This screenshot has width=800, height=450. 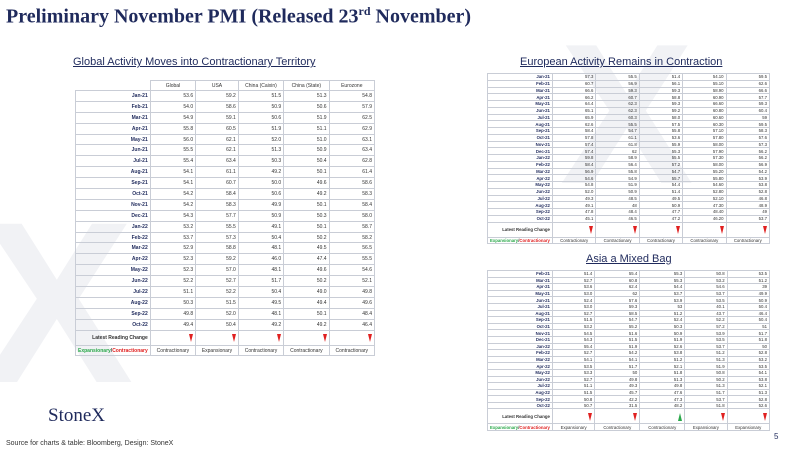 What do you see at coordinates (706, 306) in the screenshot?
I see `pmi-value: 40.1` at bounding box center [706, 306].